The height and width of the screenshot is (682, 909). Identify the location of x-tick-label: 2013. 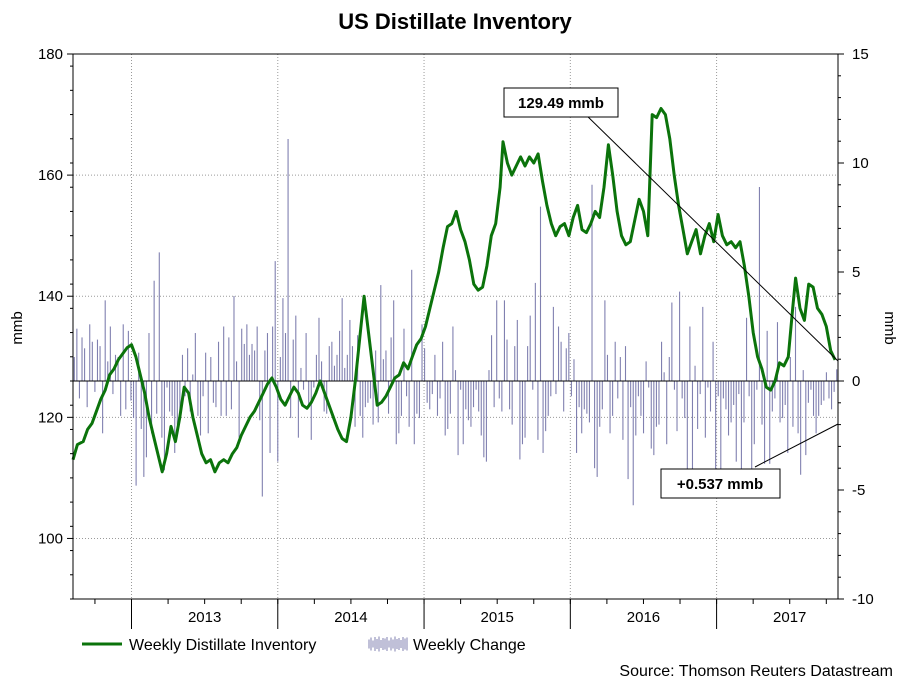
(204, 617).